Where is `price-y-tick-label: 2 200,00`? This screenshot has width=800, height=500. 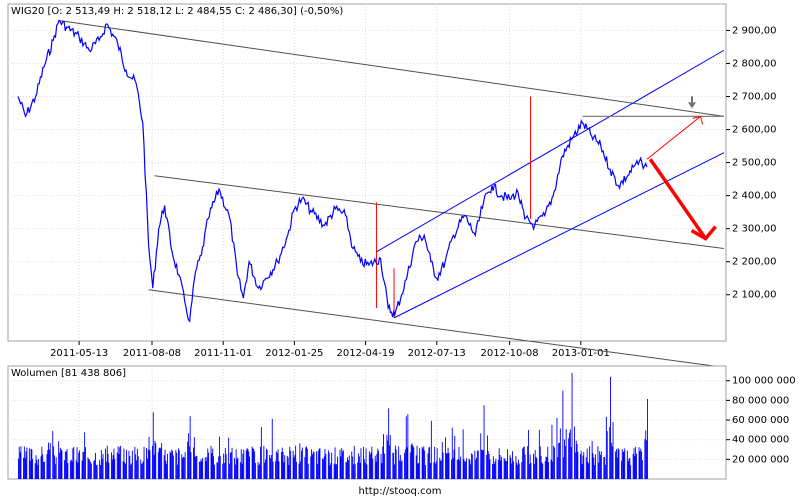
price-y-tick-label: 2 200,00 is located at coordinates (754, 262).